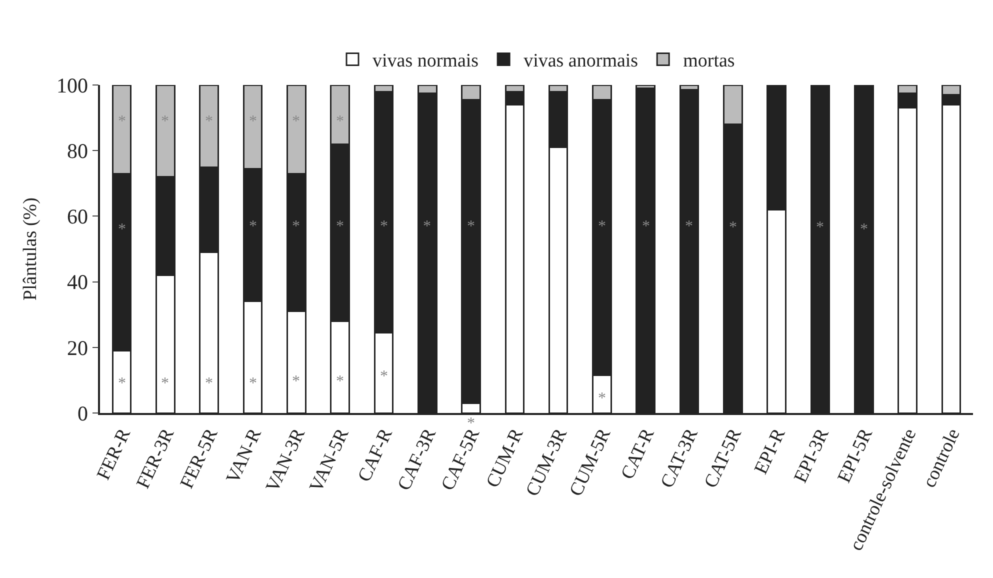 This screenshot has width=993, height=578. What do you see at coordinates (30, 249) in the screenshot?
I see `y-axis-title: Plântulas (%)` at bounding box center [30, 249].